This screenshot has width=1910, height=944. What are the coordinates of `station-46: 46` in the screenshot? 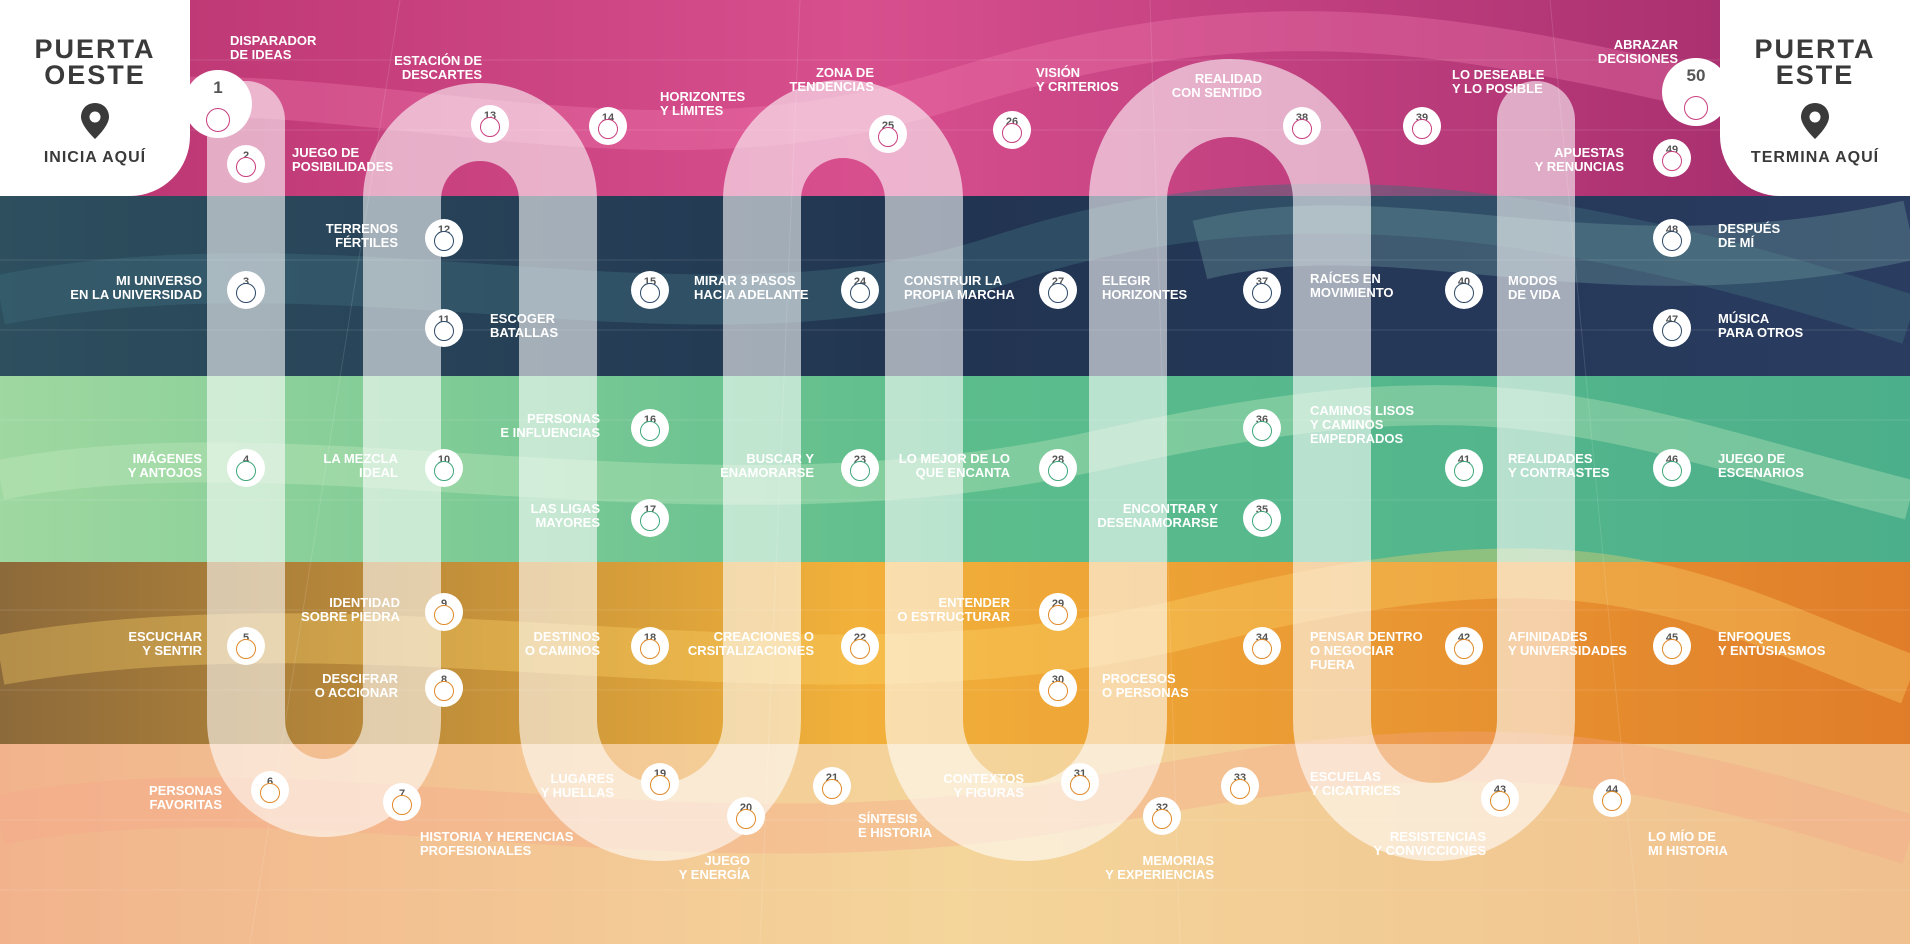 It's located at (1672, 468).